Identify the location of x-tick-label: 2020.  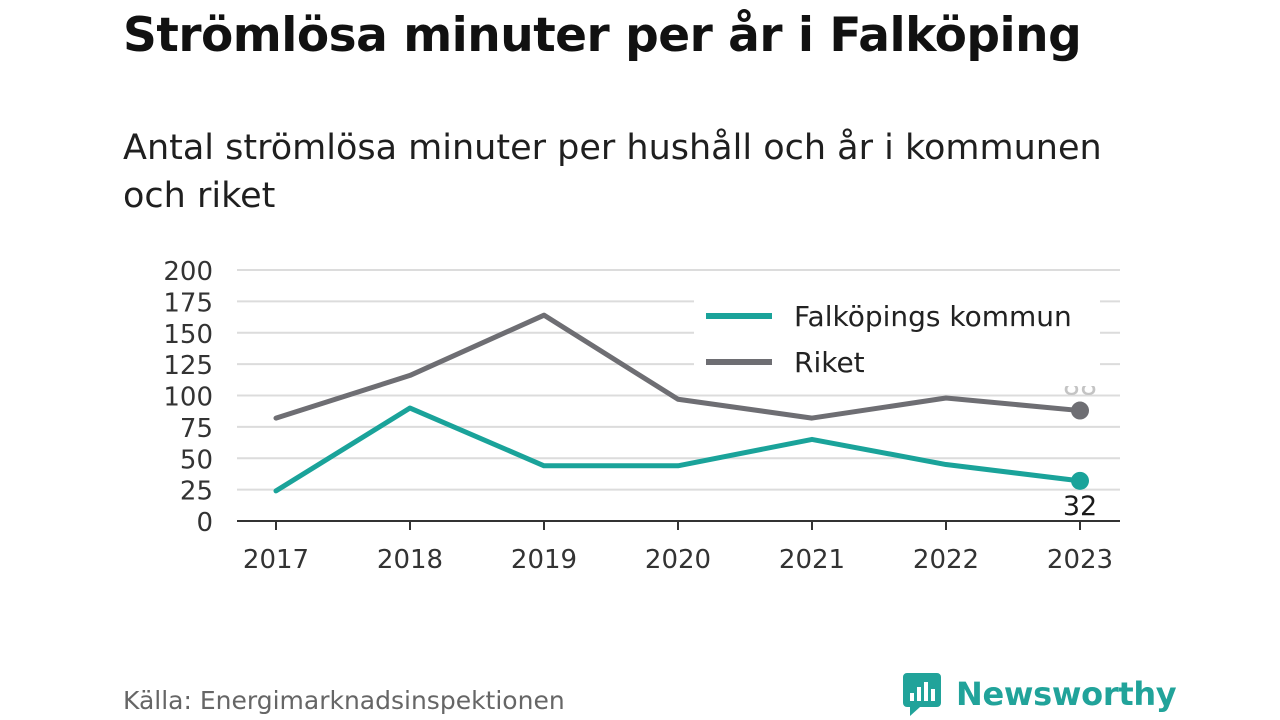
(678, 560).